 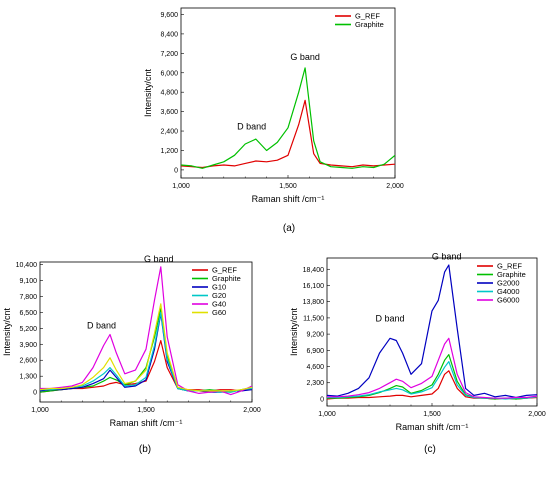 I want to click on y-tick-label: 4,600, so click(x=315, y=367).